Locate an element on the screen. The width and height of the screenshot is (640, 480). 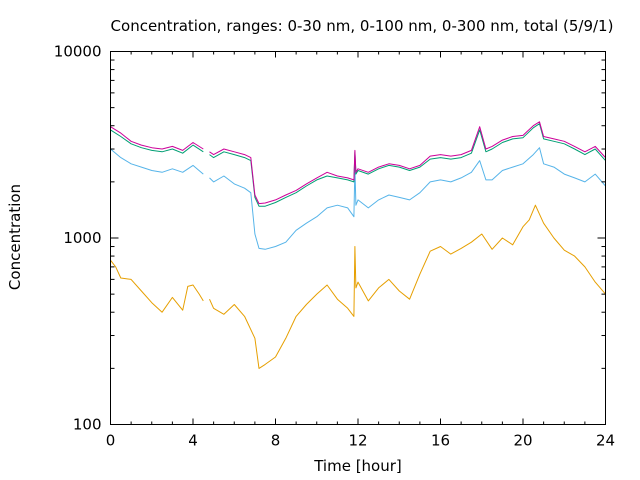
x-tick-label: 16 is located at coordinates (440, 441).